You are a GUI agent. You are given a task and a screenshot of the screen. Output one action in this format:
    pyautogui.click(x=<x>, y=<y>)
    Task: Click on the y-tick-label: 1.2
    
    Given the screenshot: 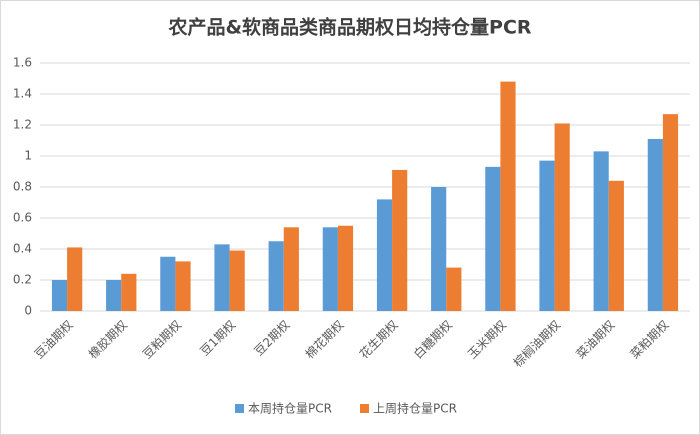 What is the action you would take?
    pyautogui.click(x=22, y=125)
    